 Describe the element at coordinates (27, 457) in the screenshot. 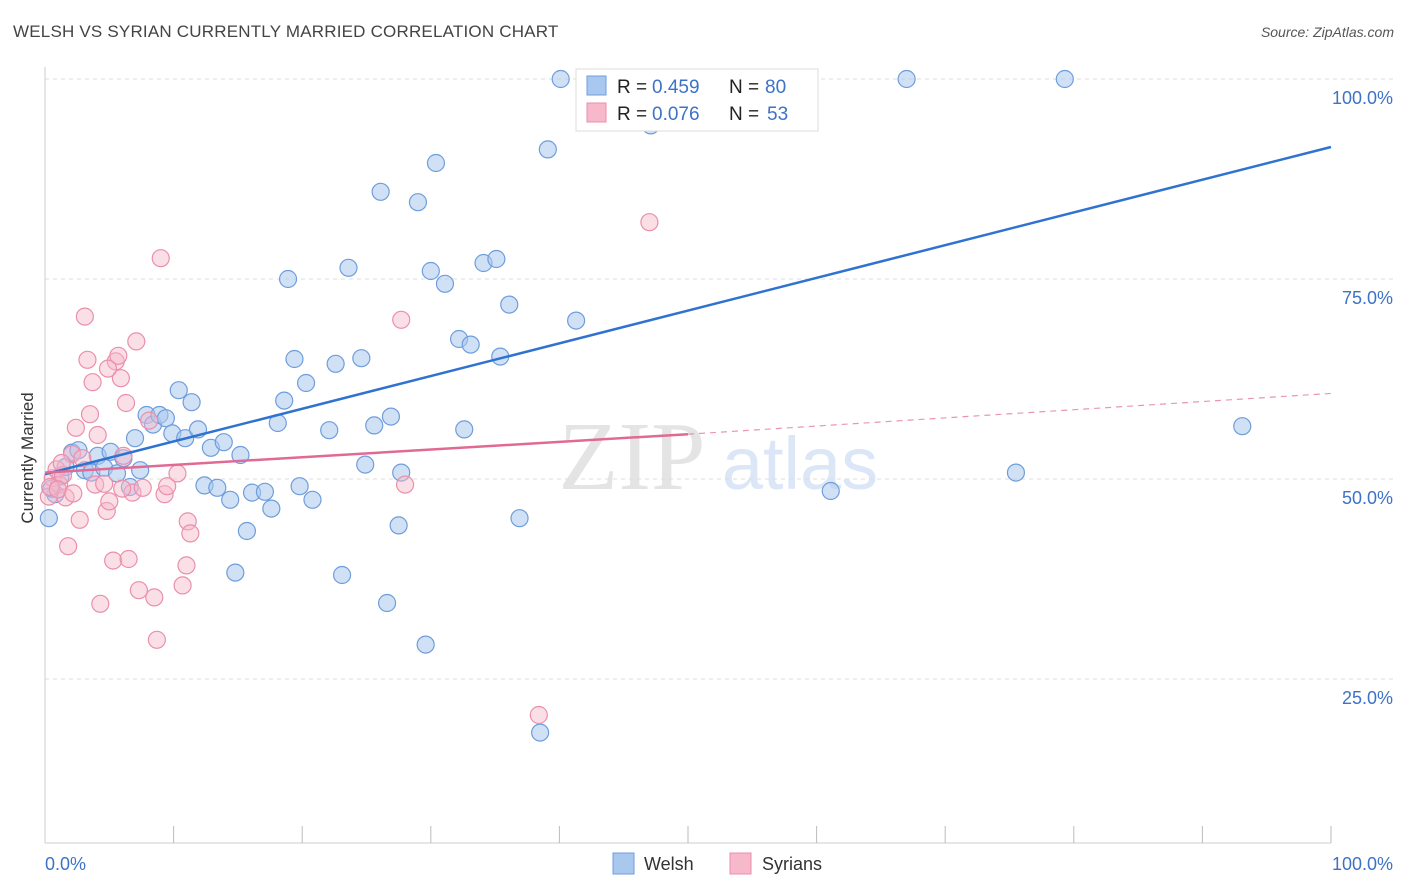

I see `y-axis-label: Currently Married` at that location.